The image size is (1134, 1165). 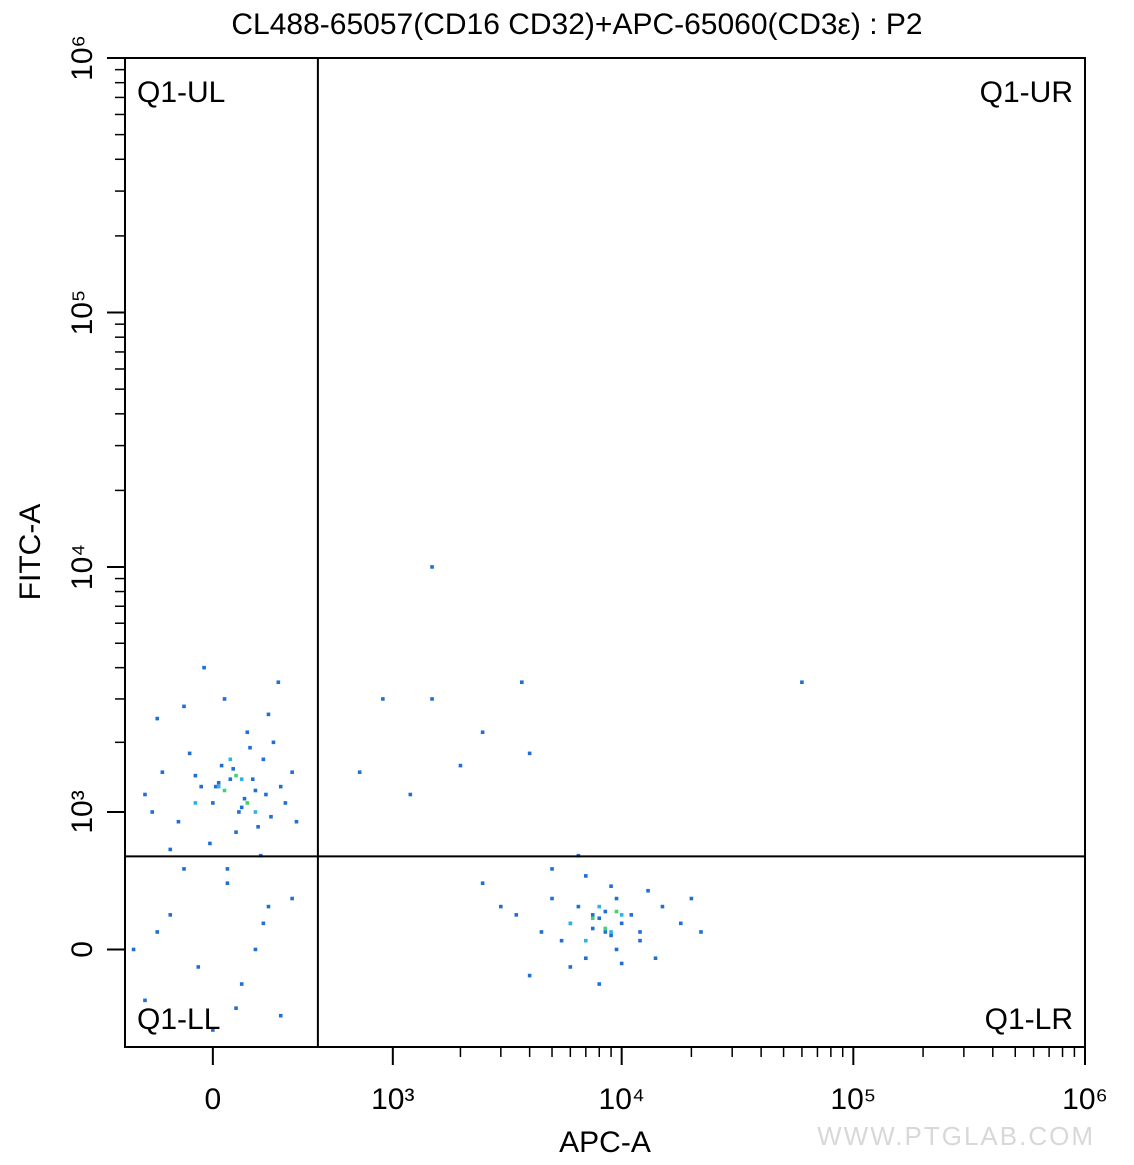 What do you see at coordinates (82, 313) in the screenshot?
I see `y-tick-label: 10⁵` at bounding box center [82, 313].